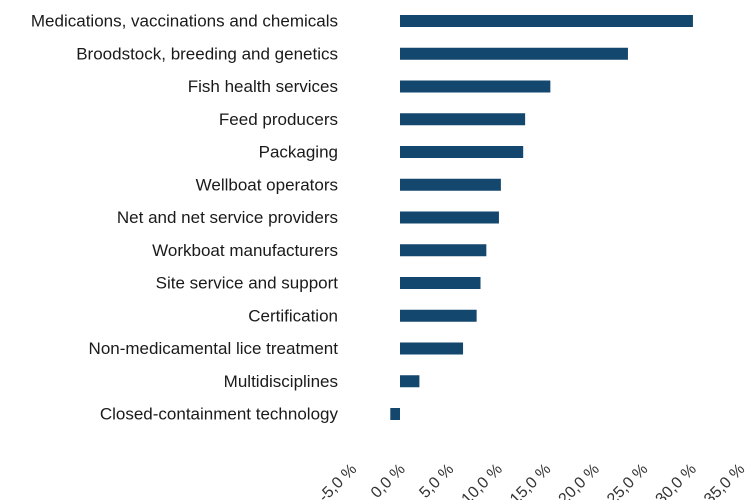 The image size is (750, 500). What do you see at coordinates (410, 381) in the screenshot?
I see `bar-multidisciplines` at bounding box center [410, 381].